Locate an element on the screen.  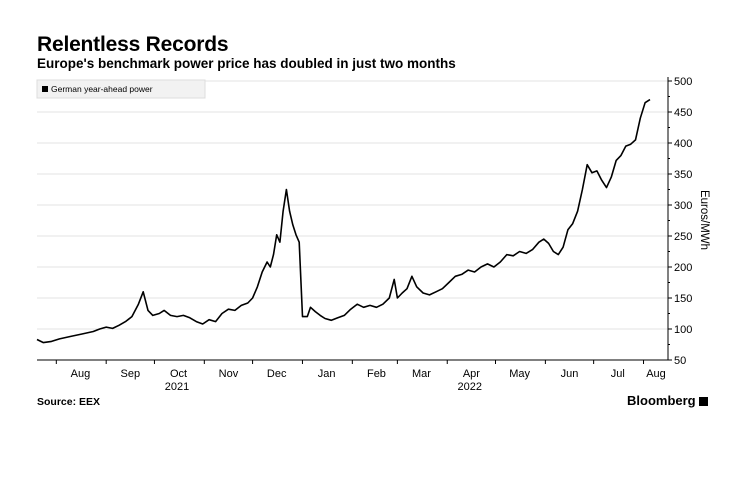
y-axis-label: Euros/MWh is located at coordinates (704, 220).